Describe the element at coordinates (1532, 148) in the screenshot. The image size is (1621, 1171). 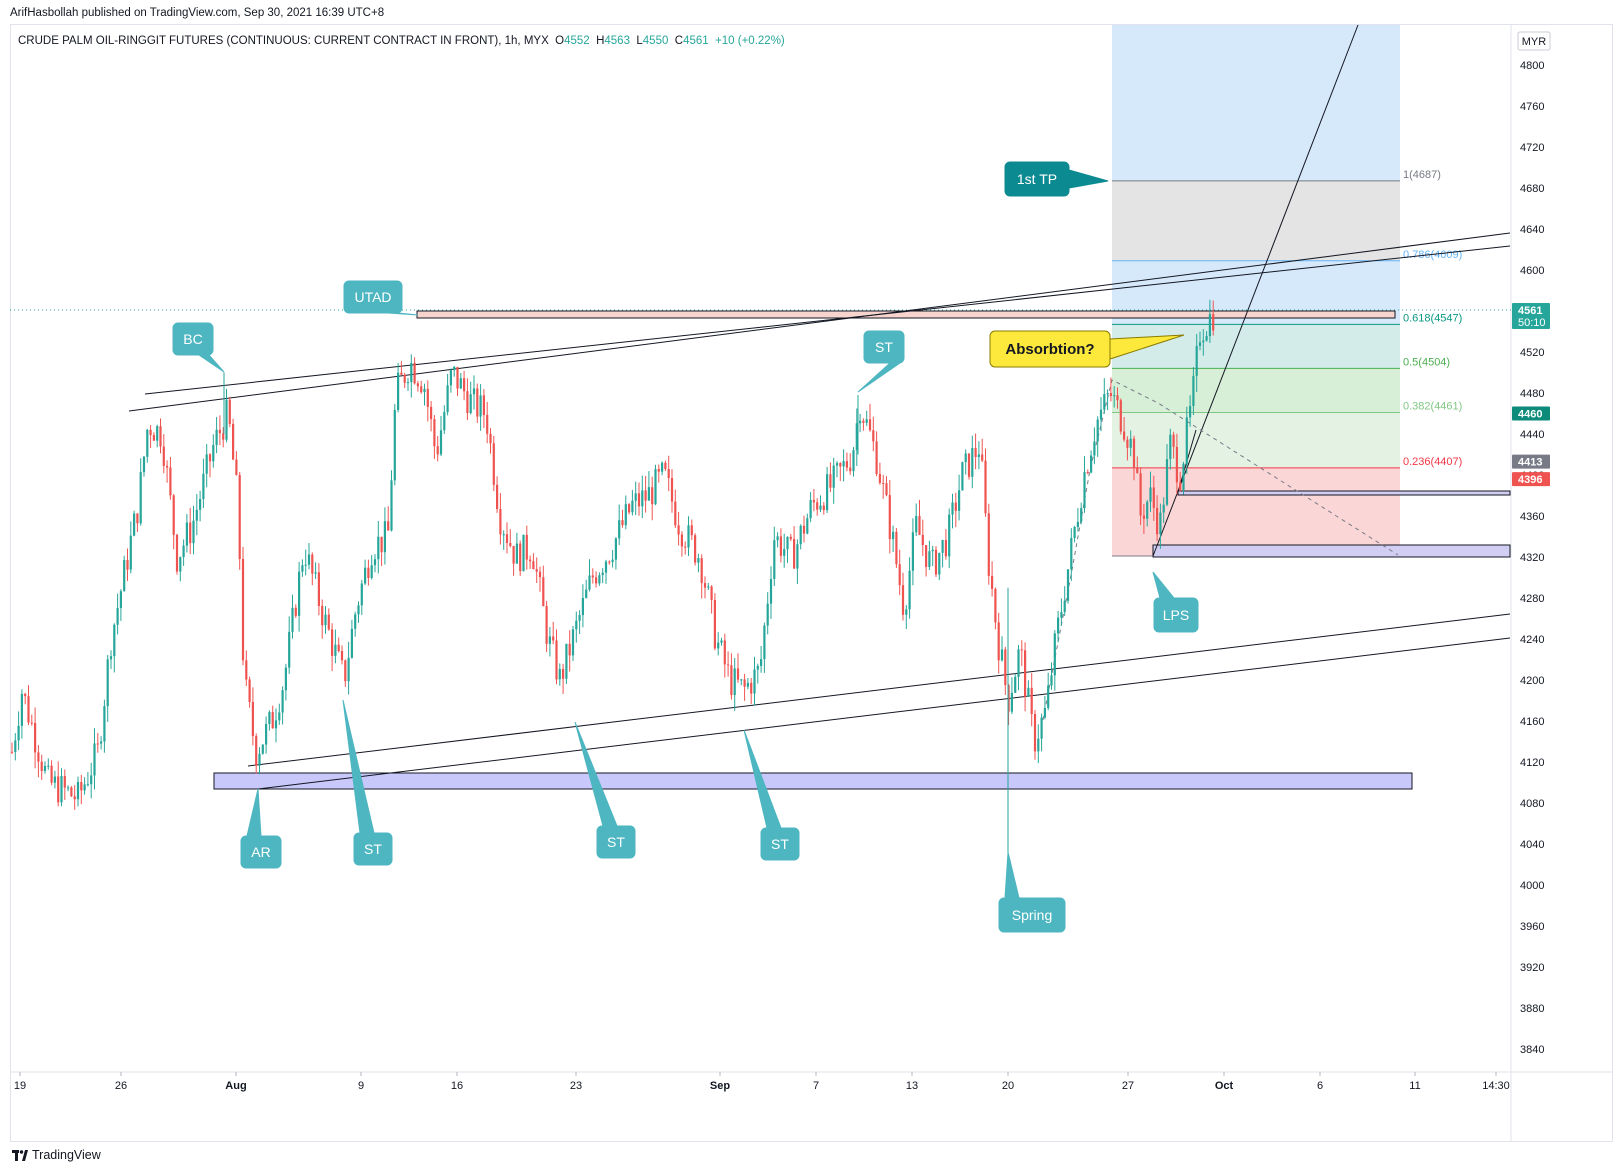
I see `y-tick-label: 4720` at that location.